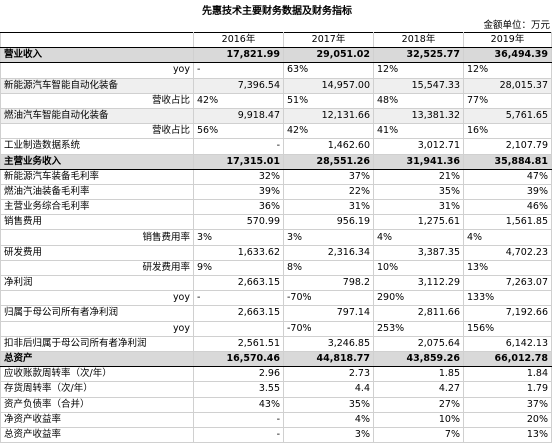 The image size is (554, 444). Describe the element at coordinates (276, 100) in the screenshot. I see `table-row: 营收占比 42% 51% 48% 77%` at that location.